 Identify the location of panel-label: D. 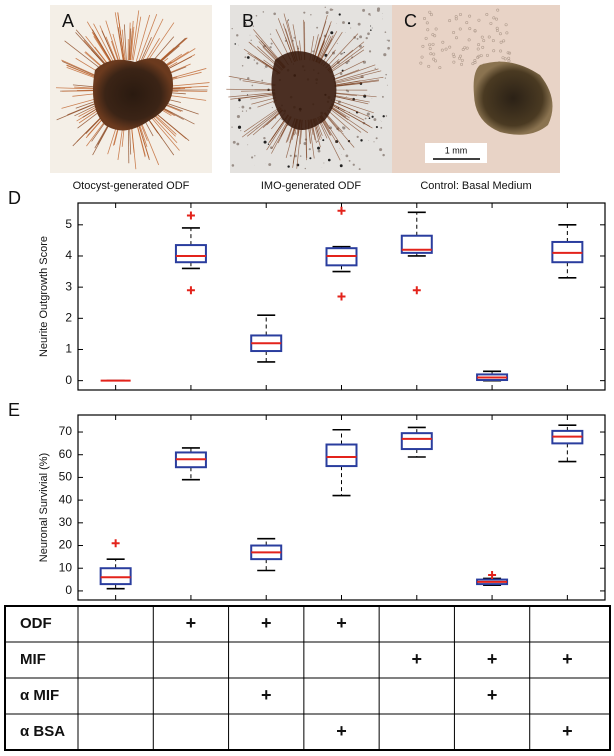
(14, 198).